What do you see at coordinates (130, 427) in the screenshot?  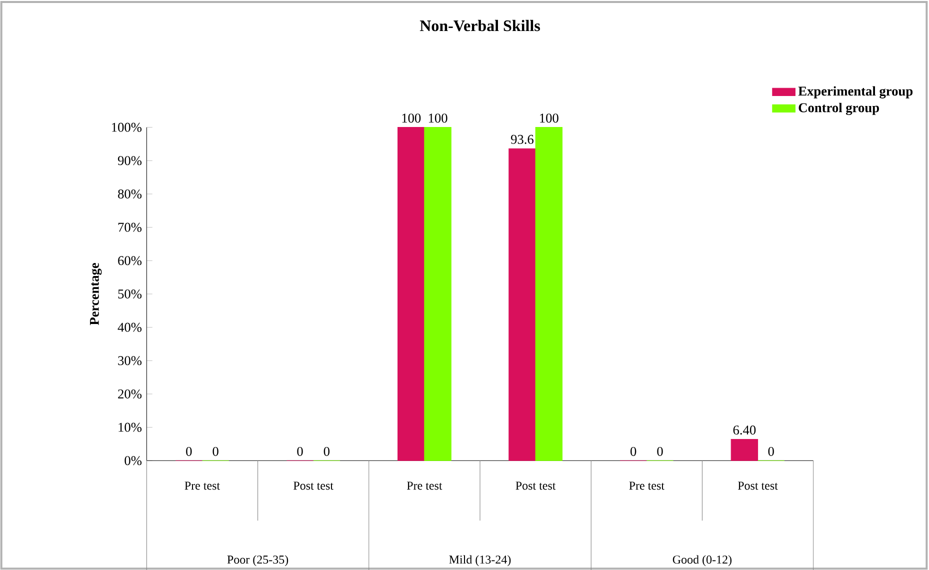 I see `y-tick-label: 10%` at bounding box center [130, 427].